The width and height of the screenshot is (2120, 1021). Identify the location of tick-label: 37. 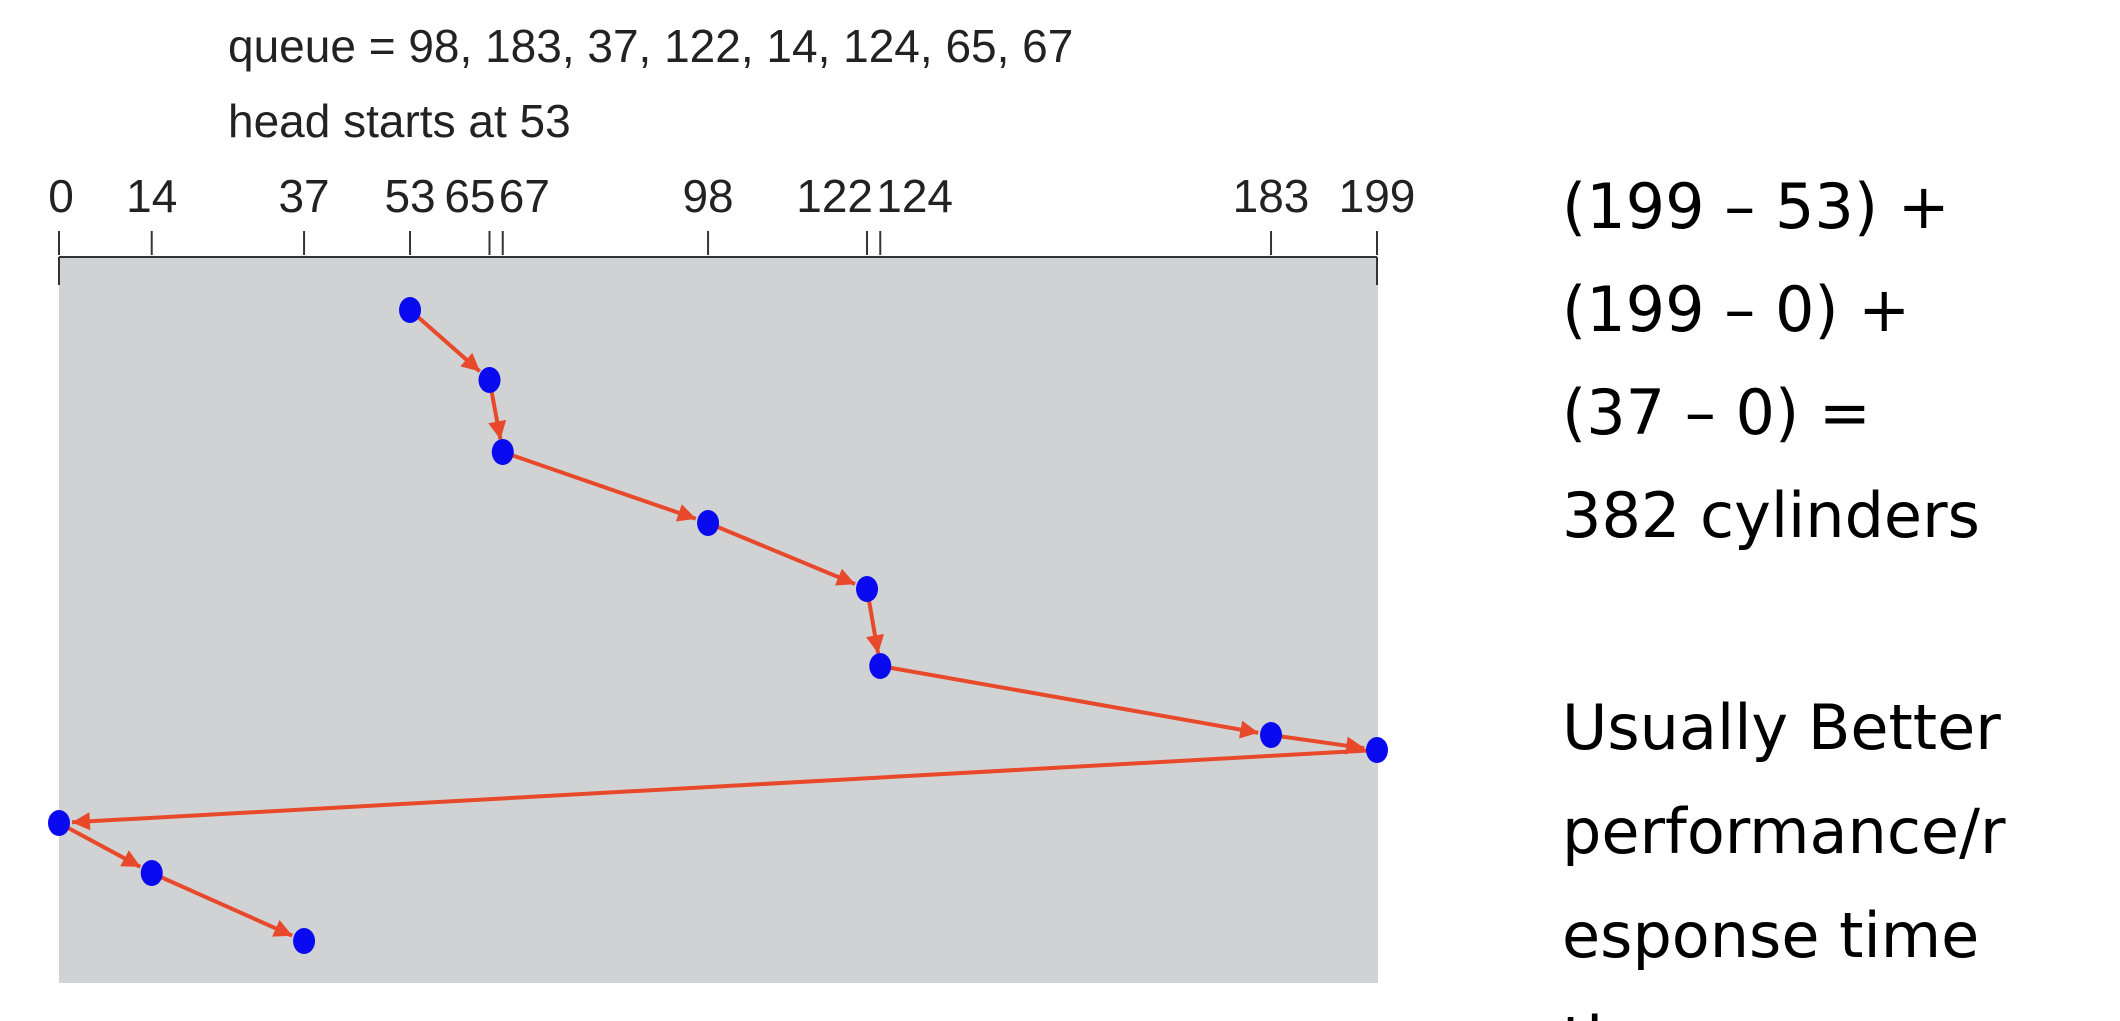
(303, 196).